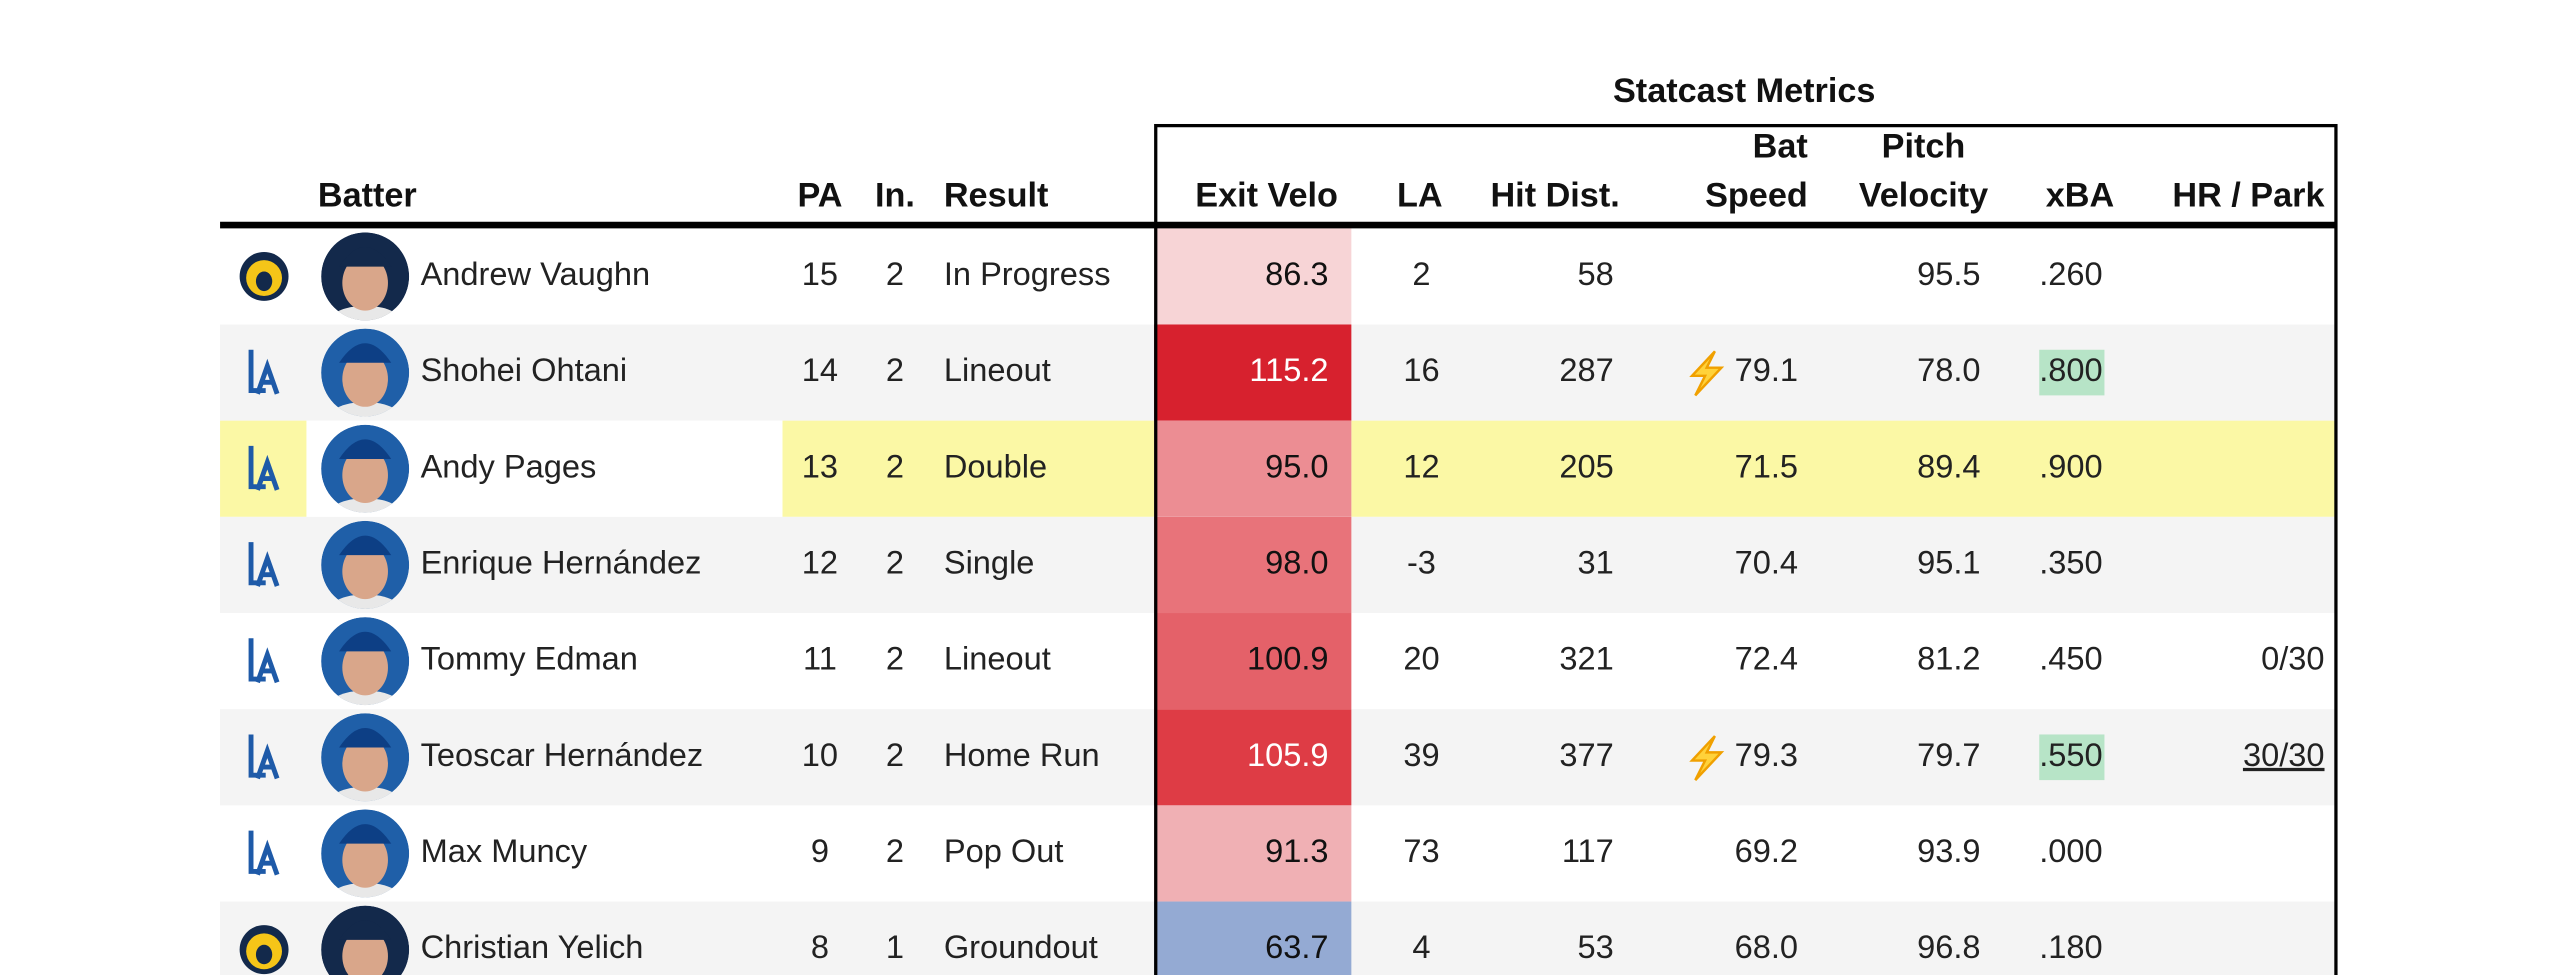 This screenshot has width=2556, height=975. I want to click on xba: .900, so click(2070, 465).